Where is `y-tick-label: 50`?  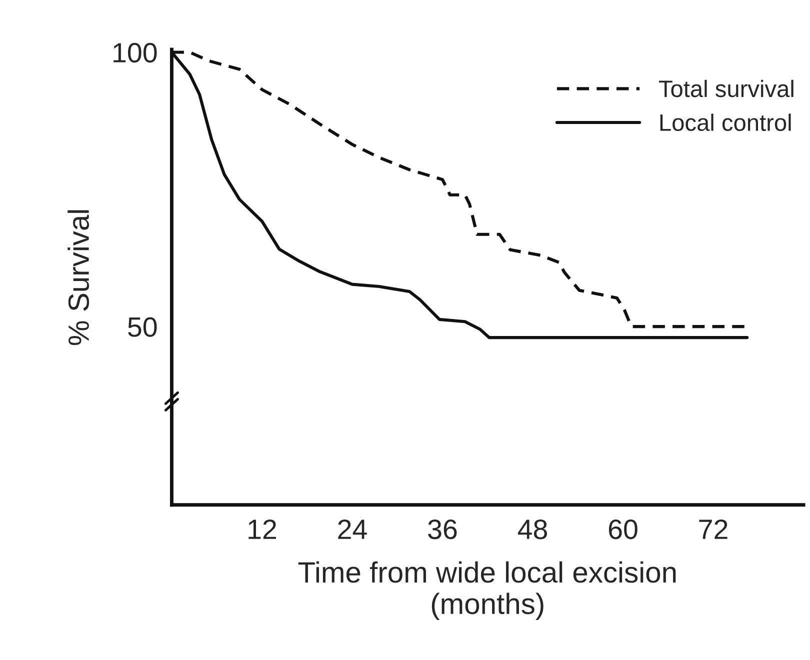 y-tick-label: 50 is located at coordinates (142, 327).